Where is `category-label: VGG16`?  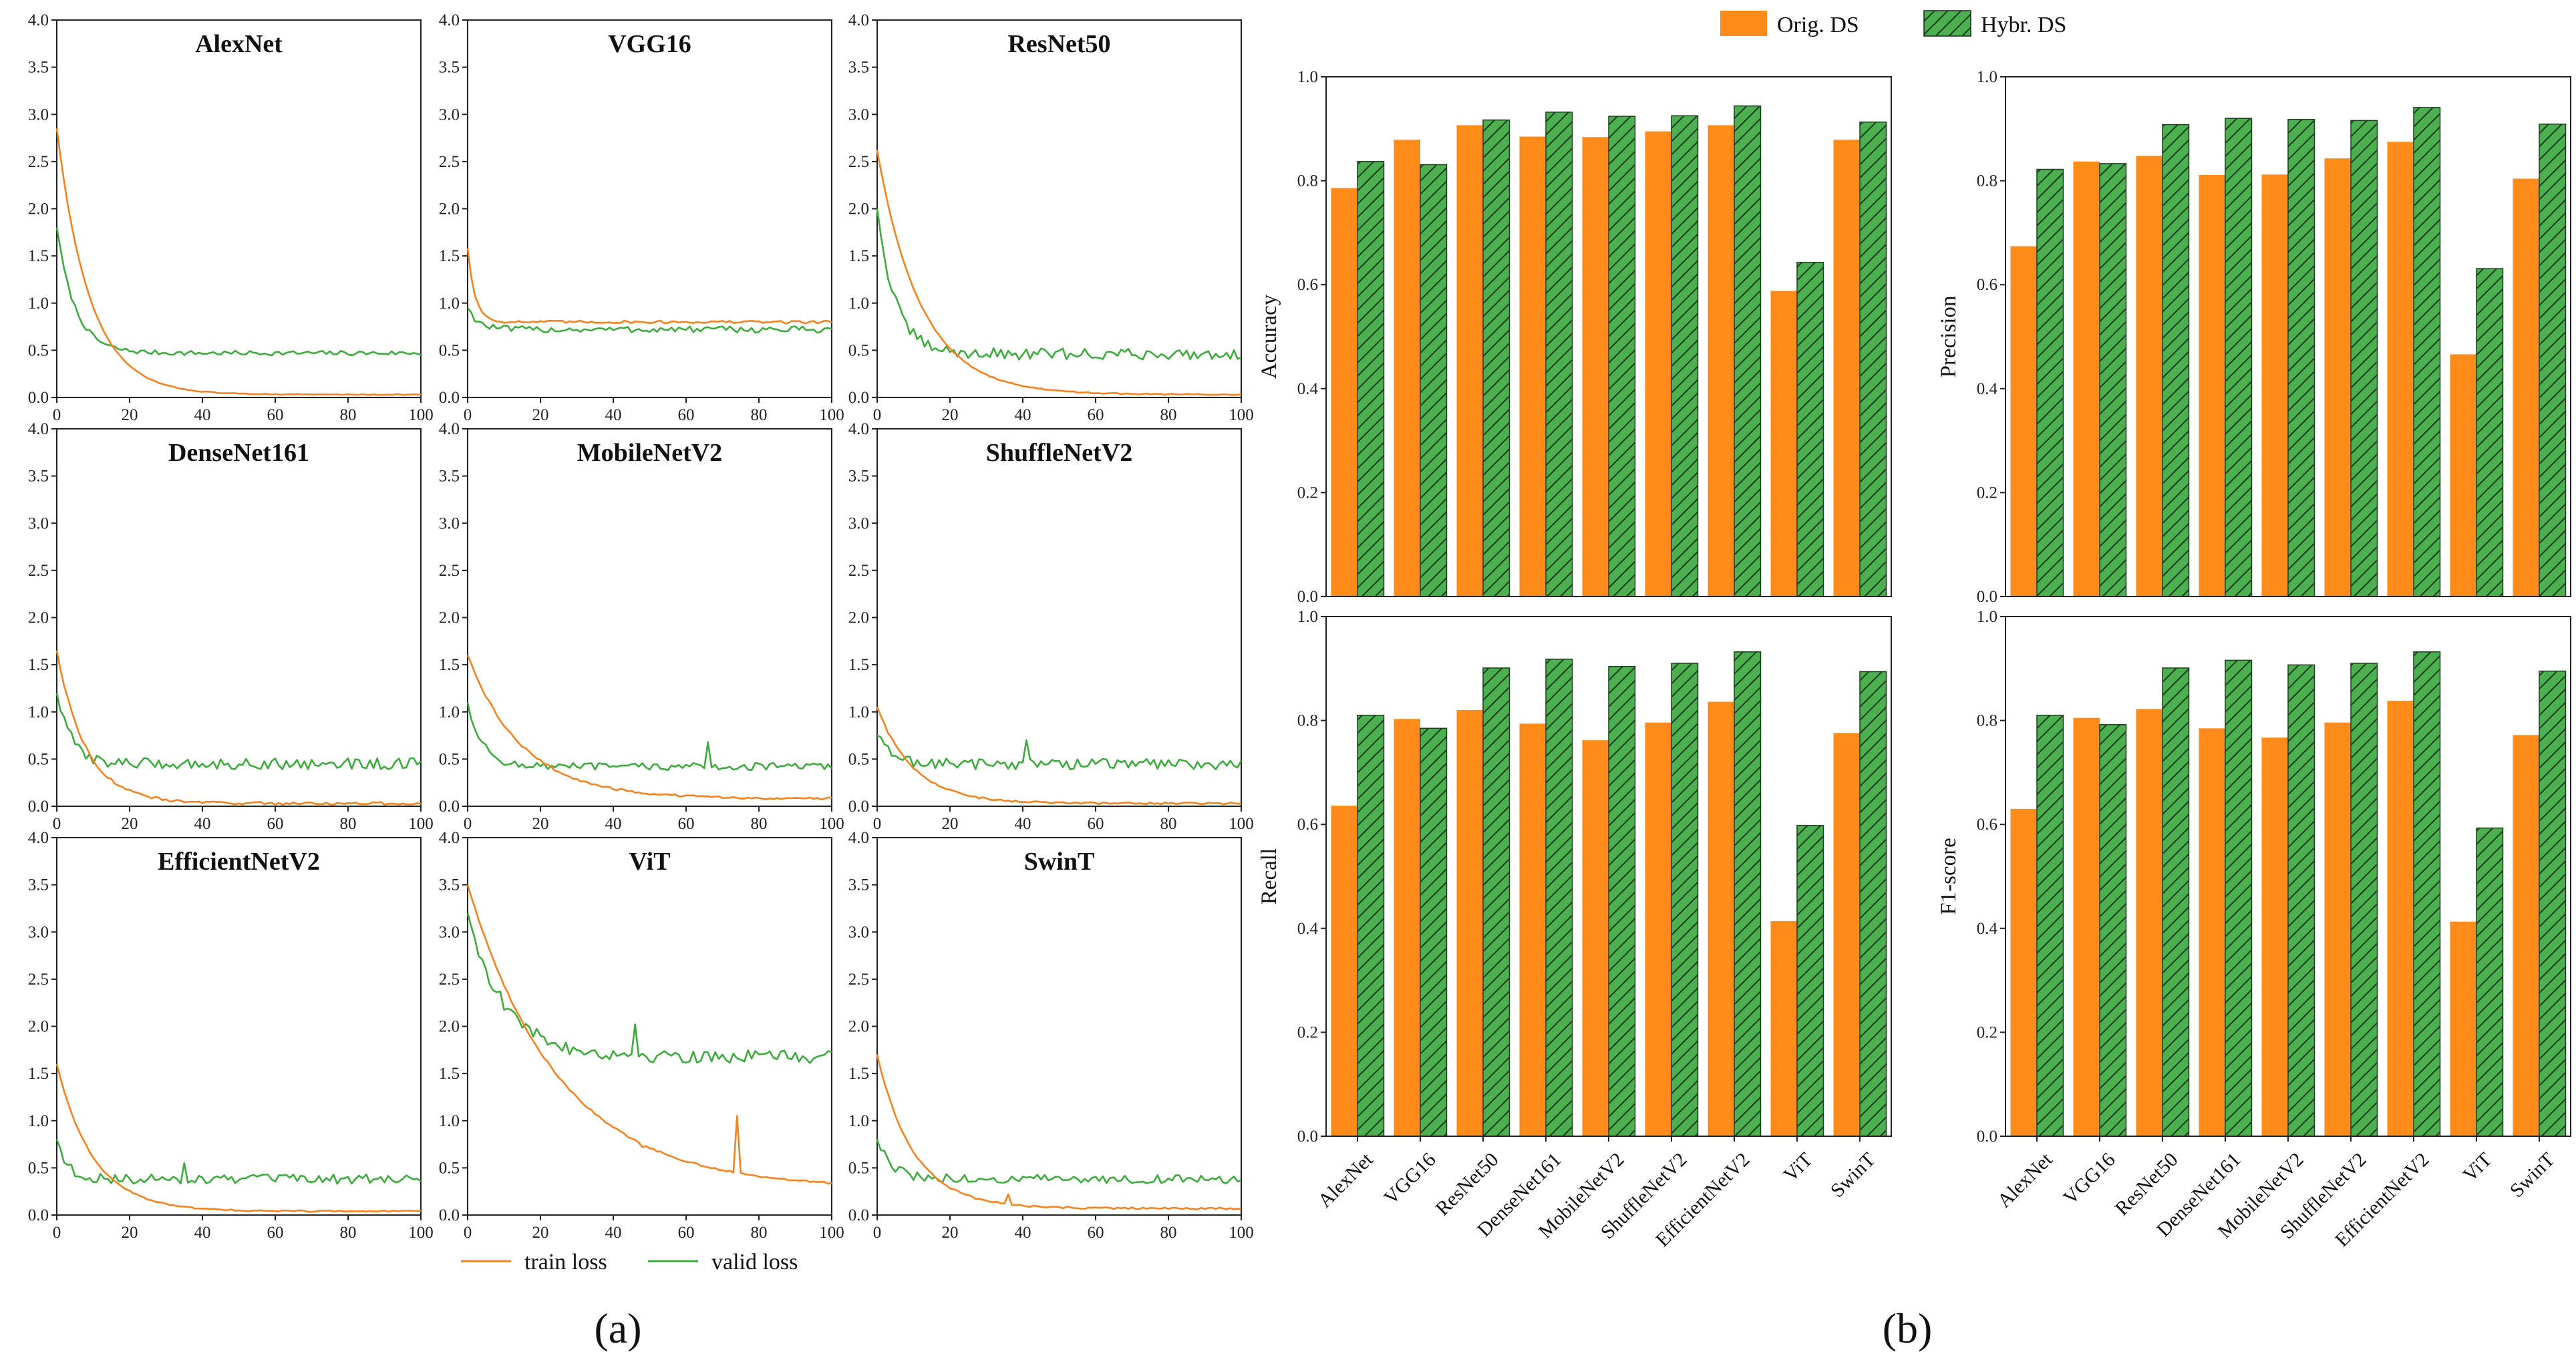
category-label: VGG16 is located at coordinates (2089, 1178).